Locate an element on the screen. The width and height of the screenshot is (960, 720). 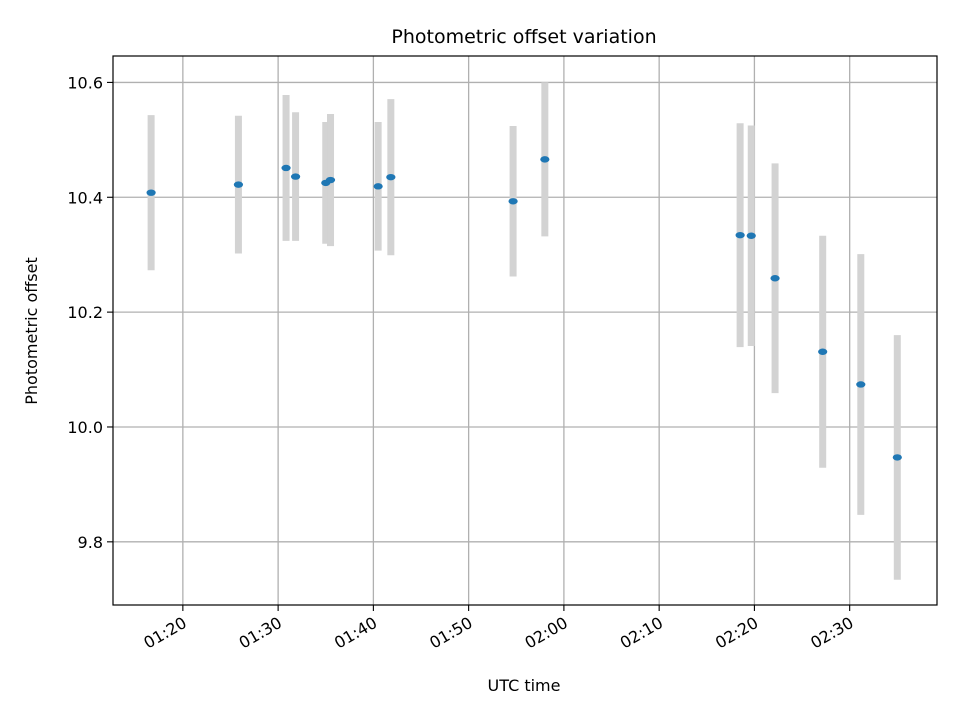
y-tick-label: 10.4 is located at coordinates (85, 197).